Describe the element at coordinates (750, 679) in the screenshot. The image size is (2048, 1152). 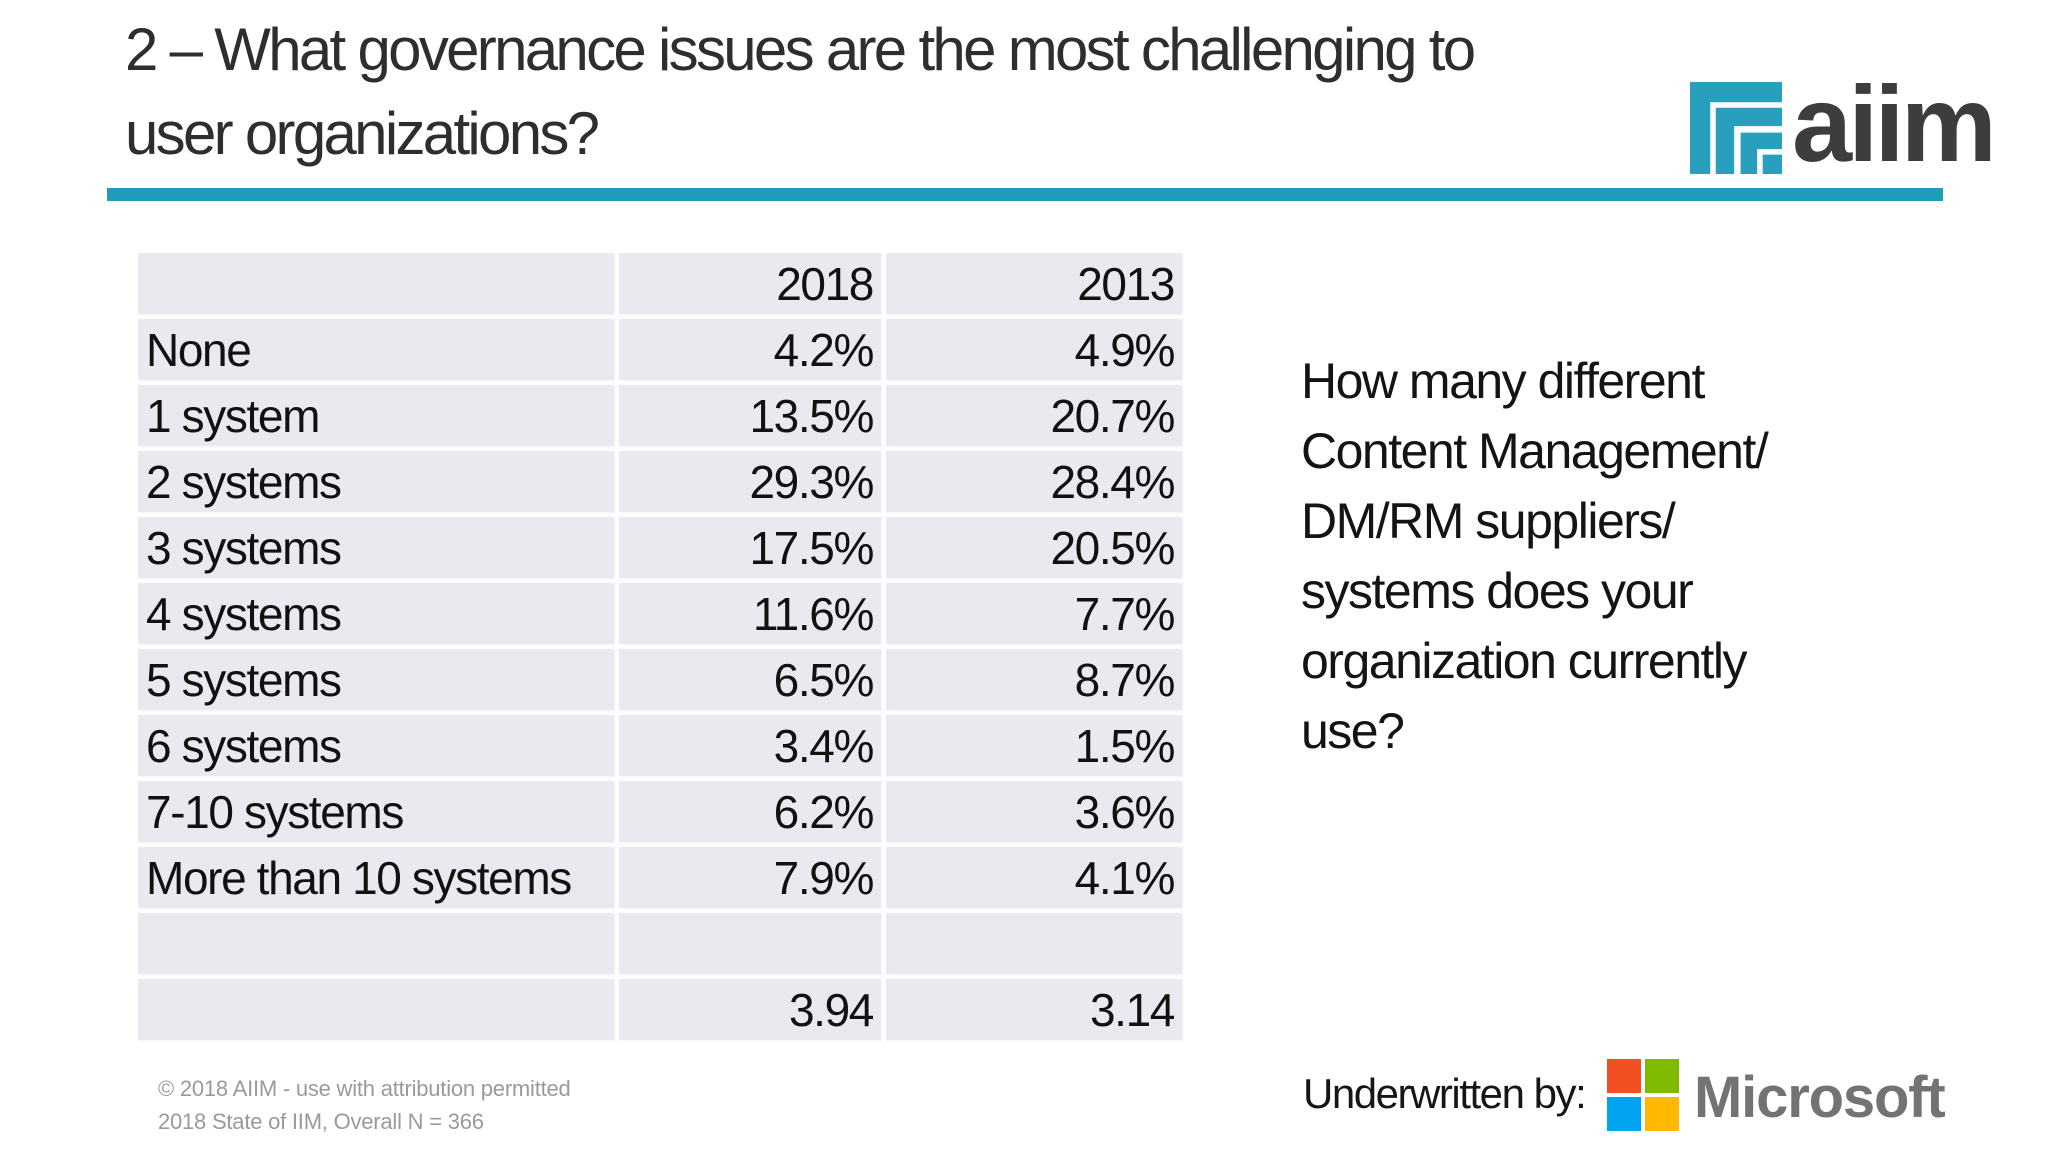
I see `table-cell-2018: 6.5%` at that location.